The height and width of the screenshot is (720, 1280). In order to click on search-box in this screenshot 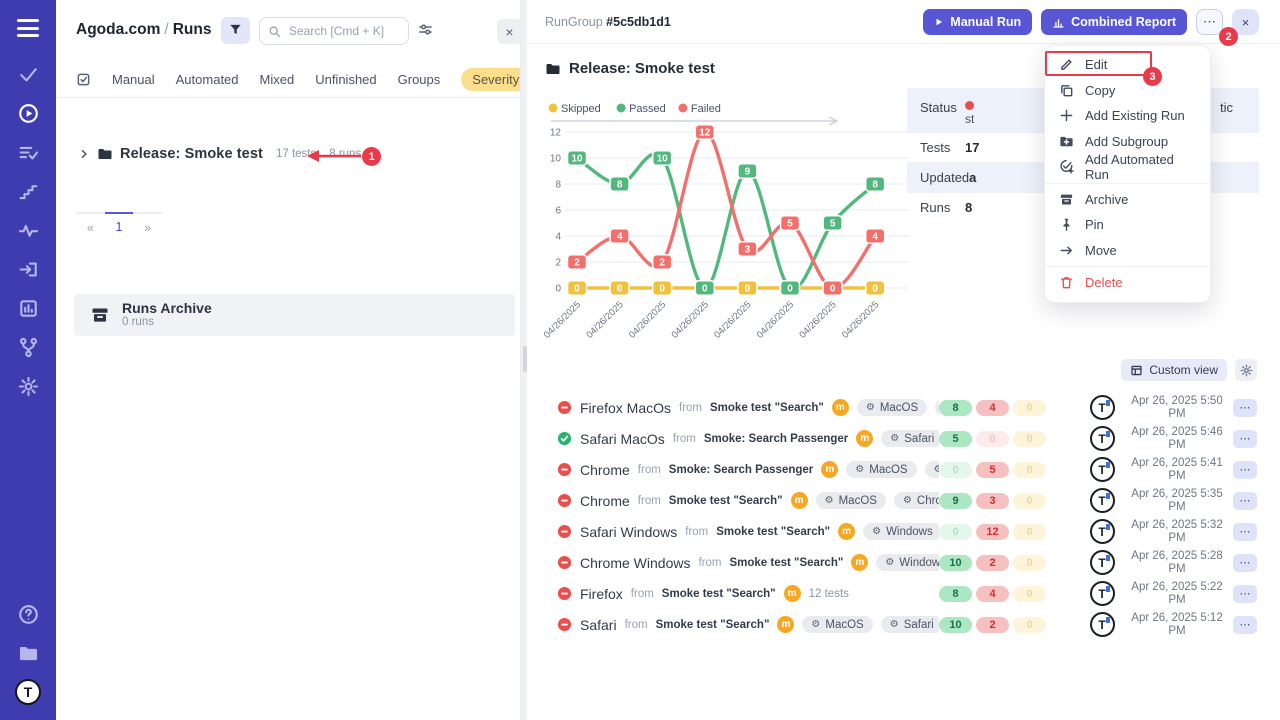, I will do `click(334, 31)`.